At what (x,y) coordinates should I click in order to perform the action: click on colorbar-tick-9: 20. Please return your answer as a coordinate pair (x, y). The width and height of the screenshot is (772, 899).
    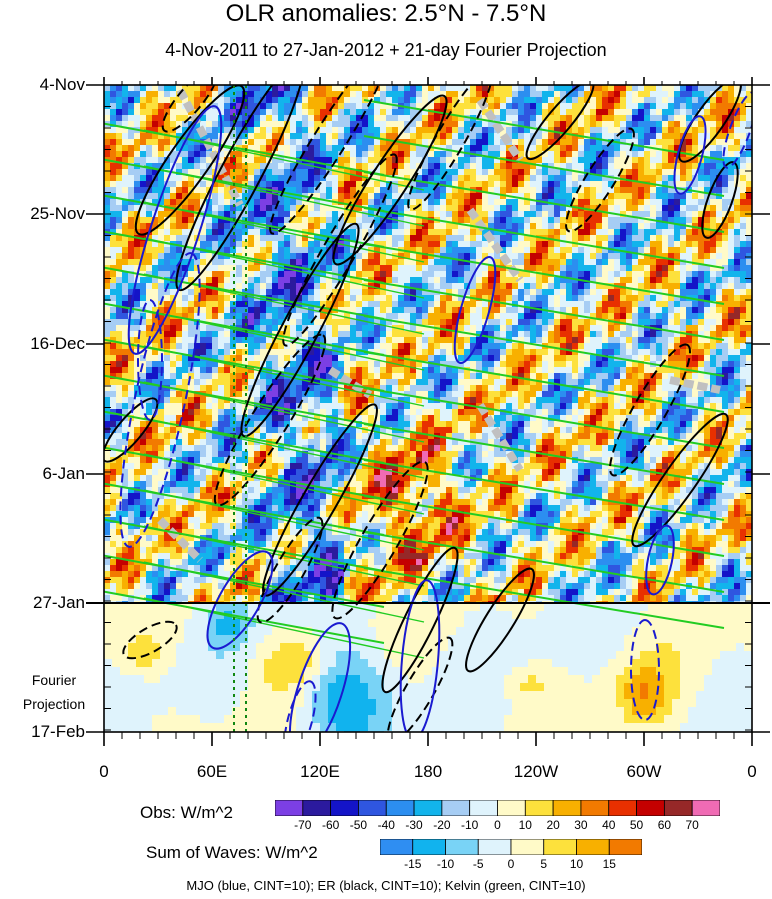
    Looking at the image, I should click on (553, 825).